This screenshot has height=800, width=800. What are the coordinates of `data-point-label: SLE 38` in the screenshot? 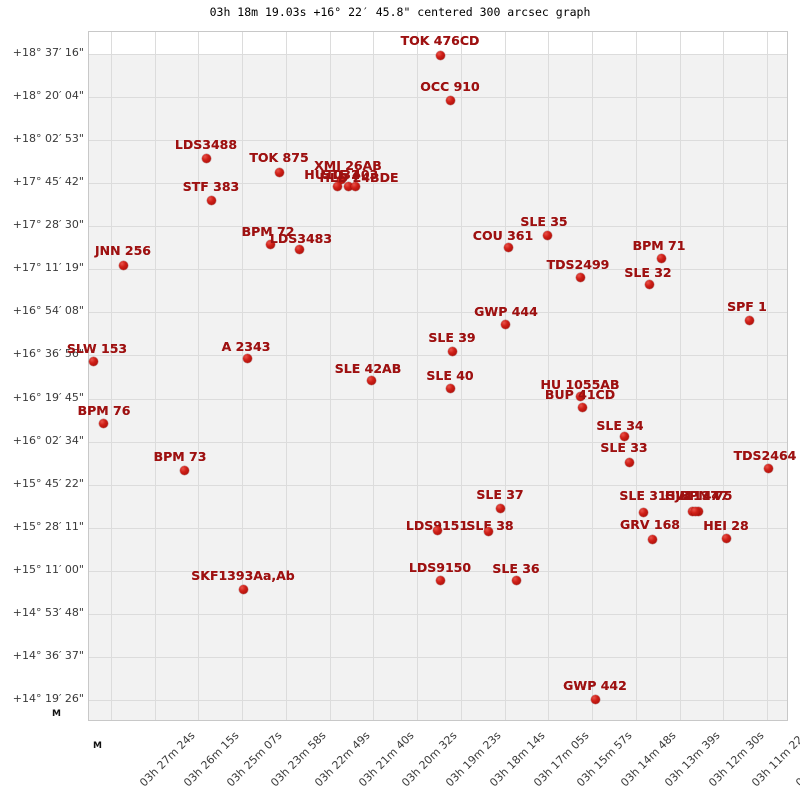 It's located at (490, 525).